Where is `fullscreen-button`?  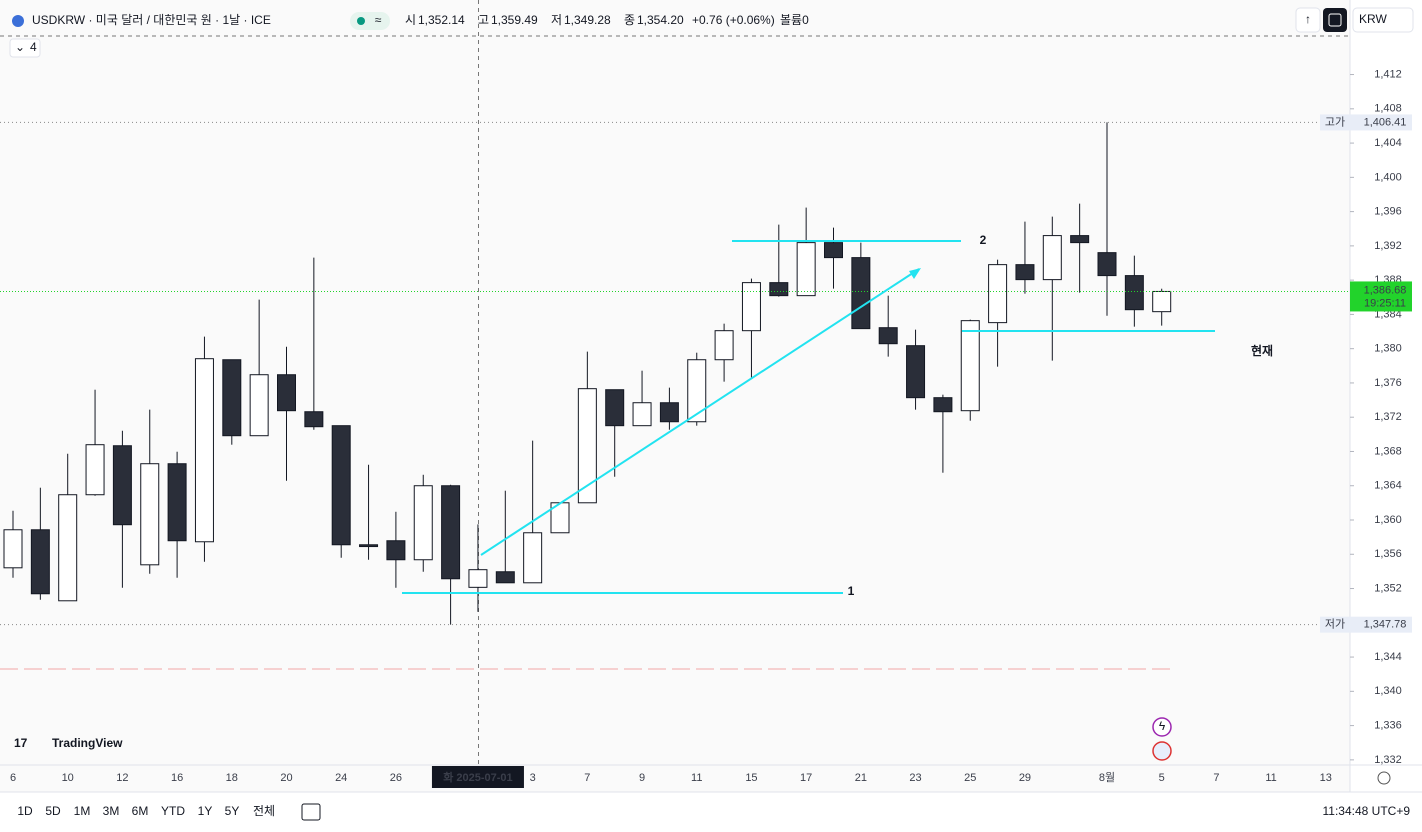
fullscreen-button is located at coordinates (1335, 20).